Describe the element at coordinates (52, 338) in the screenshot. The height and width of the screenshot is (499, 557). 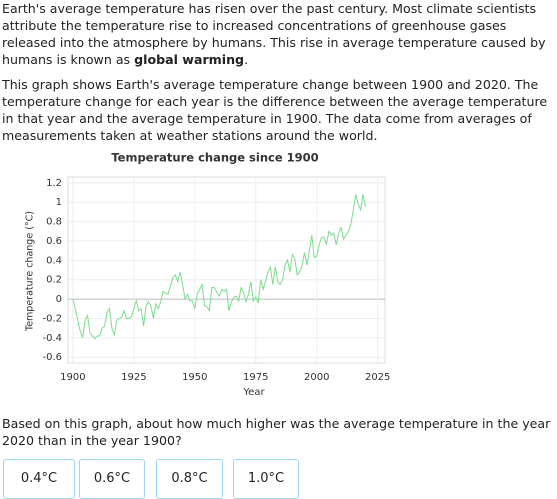
I see `y-tick-label: -0.4` at that location.